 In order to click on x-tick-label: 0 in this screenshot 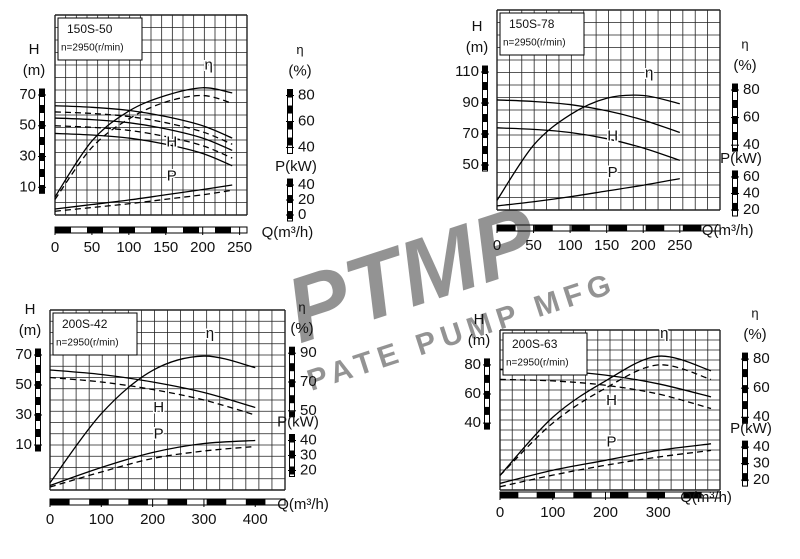, I will do `click(50, 519)`.